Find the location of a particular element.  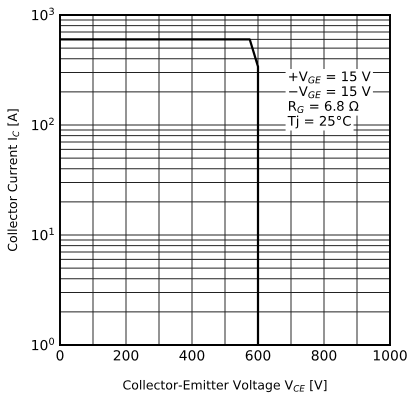

annotation: −V$_{GE}$ = 15 V is located at coordinates (330, 92).